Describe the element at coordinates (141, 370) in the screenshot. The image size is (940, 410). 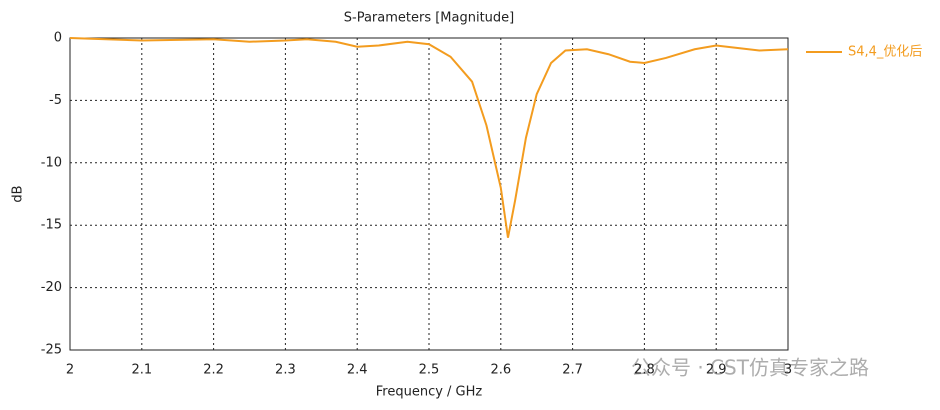
I see `x-tick-label: 2.1` at that location.